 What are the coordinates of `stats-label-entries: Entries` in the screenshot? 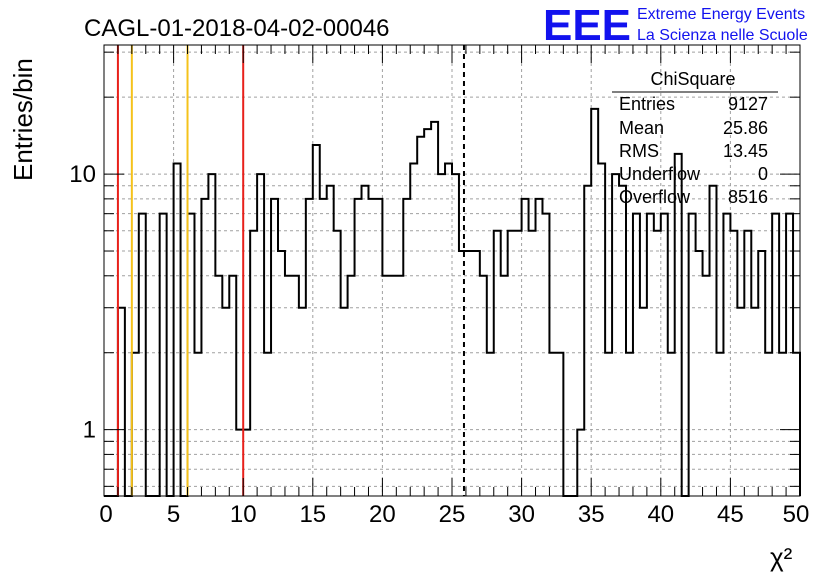 It's located at (647, 104).